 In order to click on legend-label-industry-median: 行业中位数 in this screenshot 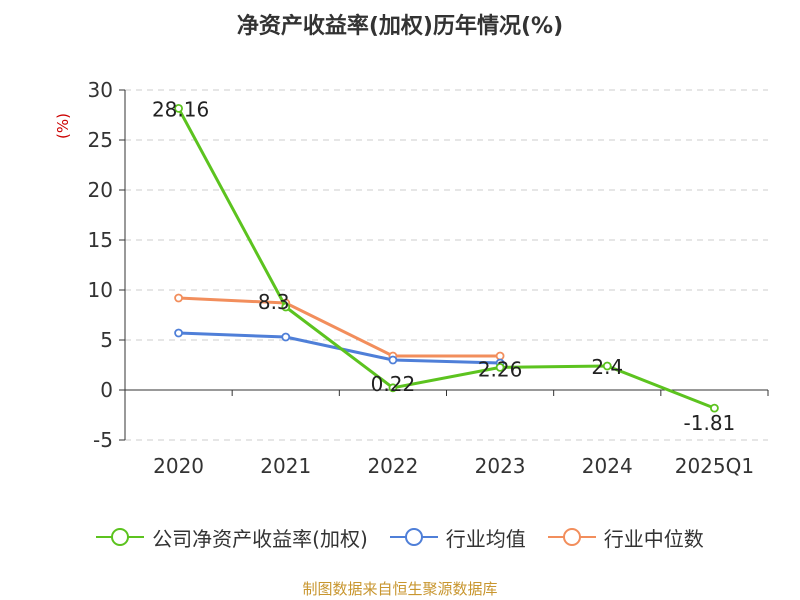, I will do `click(653, 538)`.